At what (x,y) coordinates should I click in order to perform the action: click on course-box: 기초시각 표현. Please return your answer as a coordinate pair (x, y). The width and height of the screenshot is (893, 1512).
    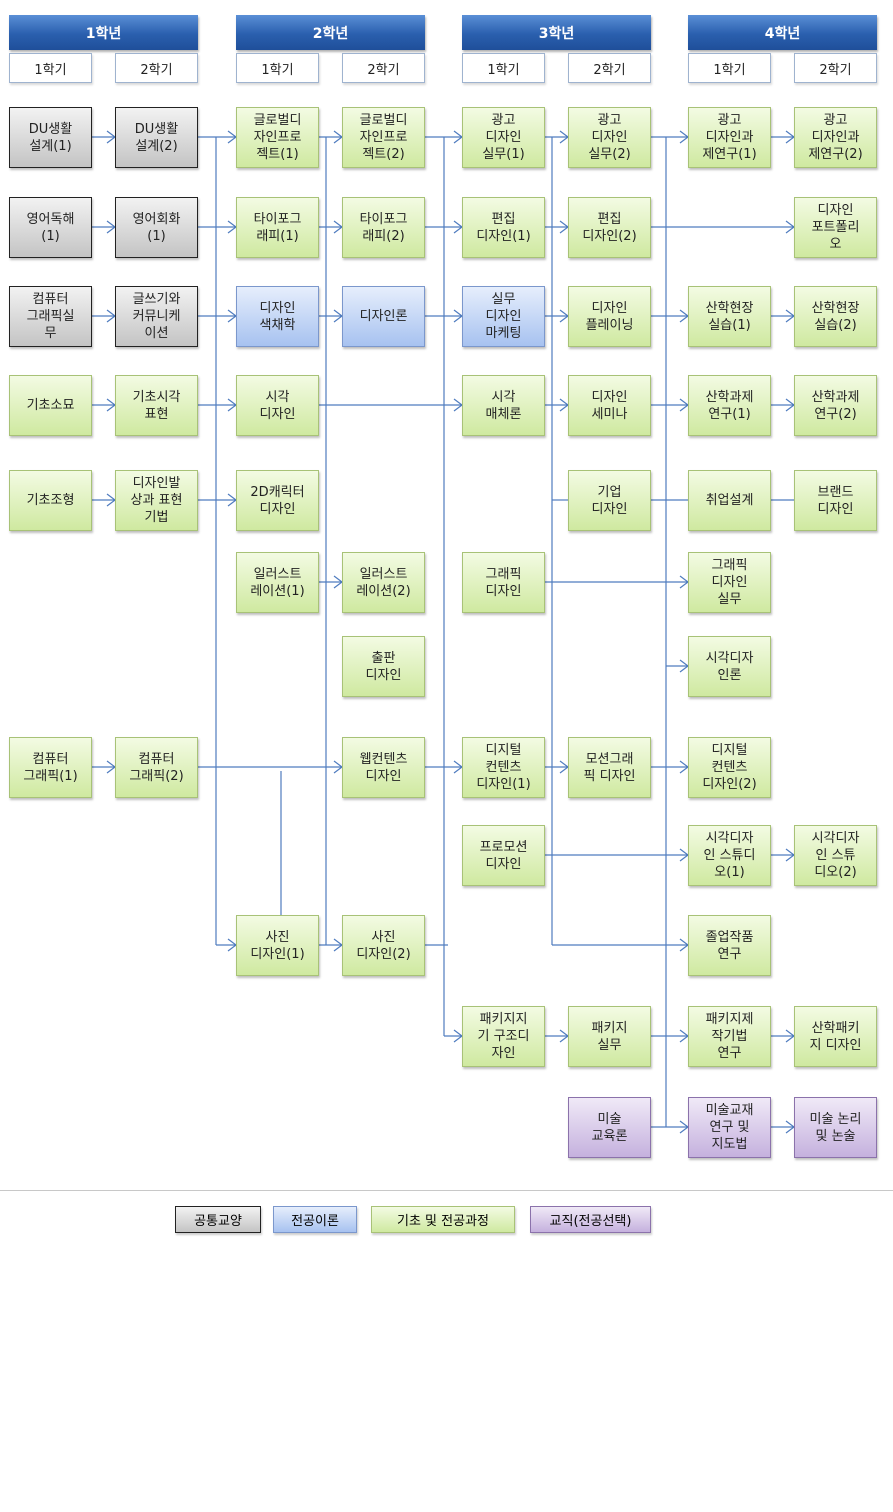
    Looking at the image, I should click on (156, 405).